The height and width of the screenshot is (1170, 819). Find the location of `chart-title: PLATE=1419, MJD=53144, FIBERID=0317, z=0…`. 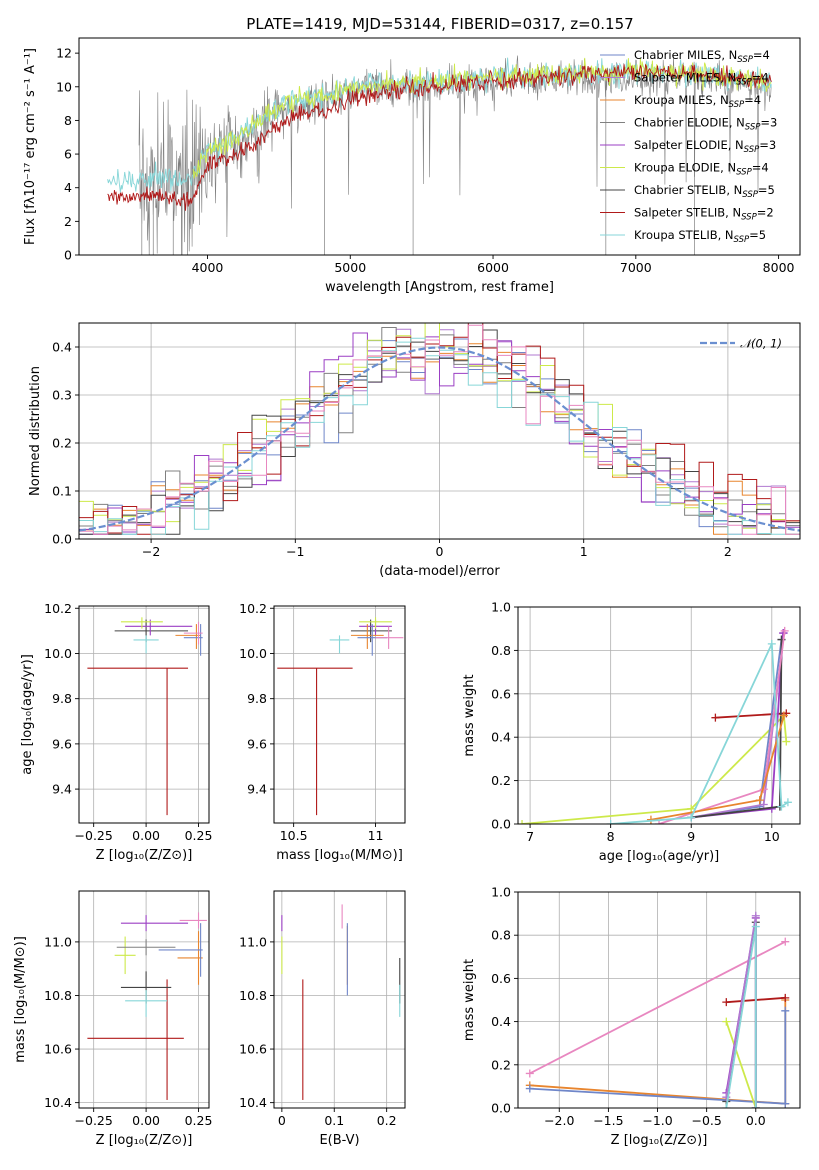

chart-title: PLATE=1419, MJD=53144, FIBERID=0317, z=0… is located at coordinates (439, 24).